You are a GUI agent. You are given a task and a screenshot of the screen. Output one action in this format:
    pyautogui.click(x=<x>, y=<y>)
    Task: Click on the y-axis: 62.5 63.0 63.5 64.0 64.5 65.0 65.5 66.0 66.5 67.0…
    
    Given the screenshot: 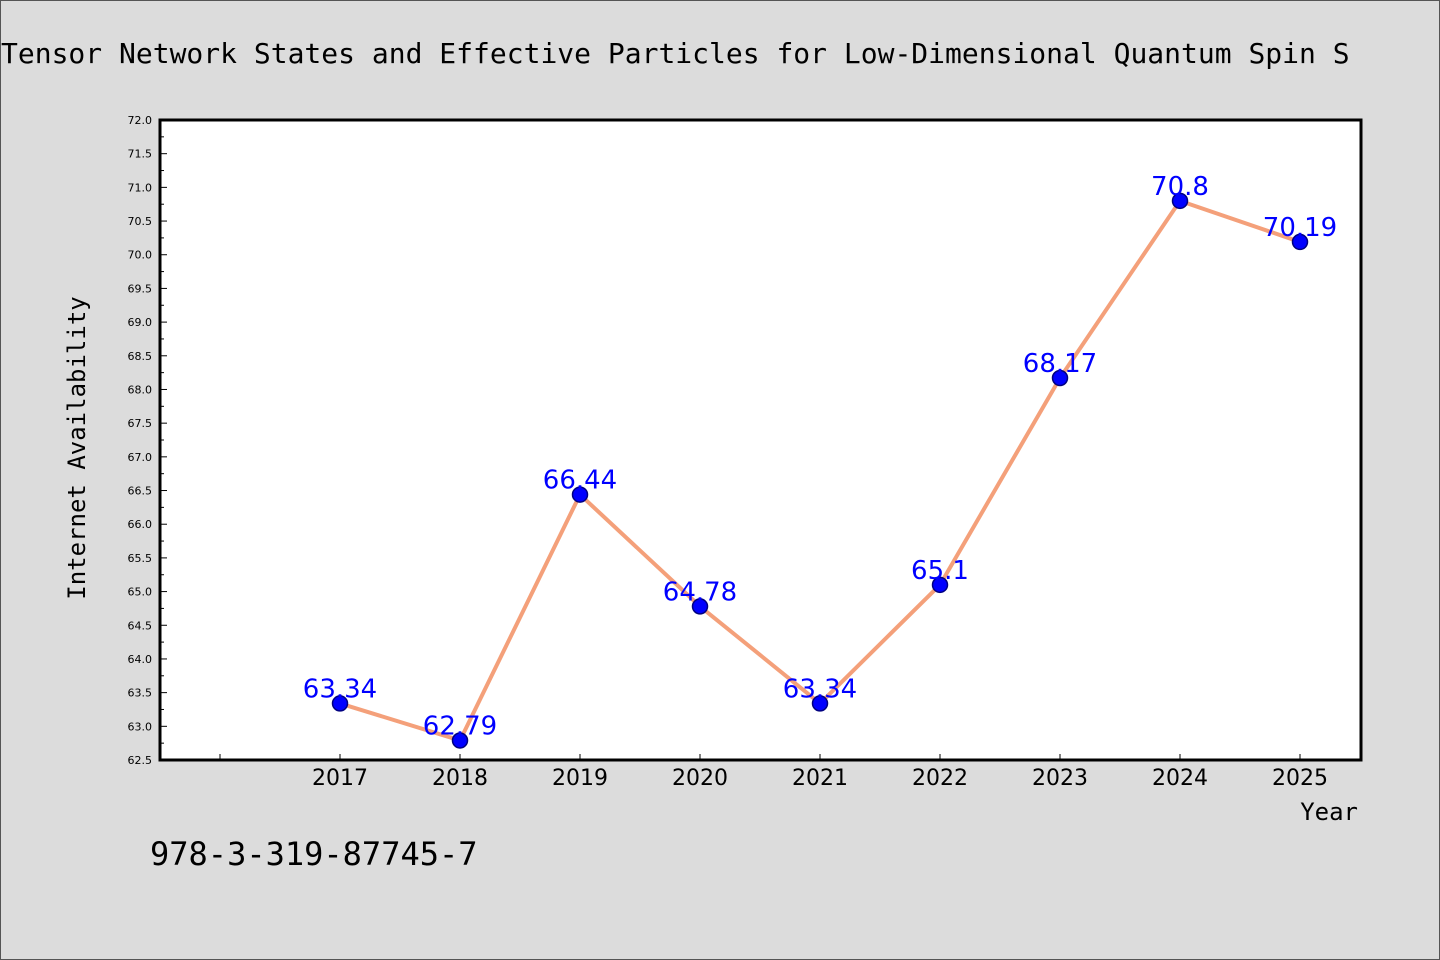 What is the action you would take?
    pyautogui.click(x=147, y=440)
    